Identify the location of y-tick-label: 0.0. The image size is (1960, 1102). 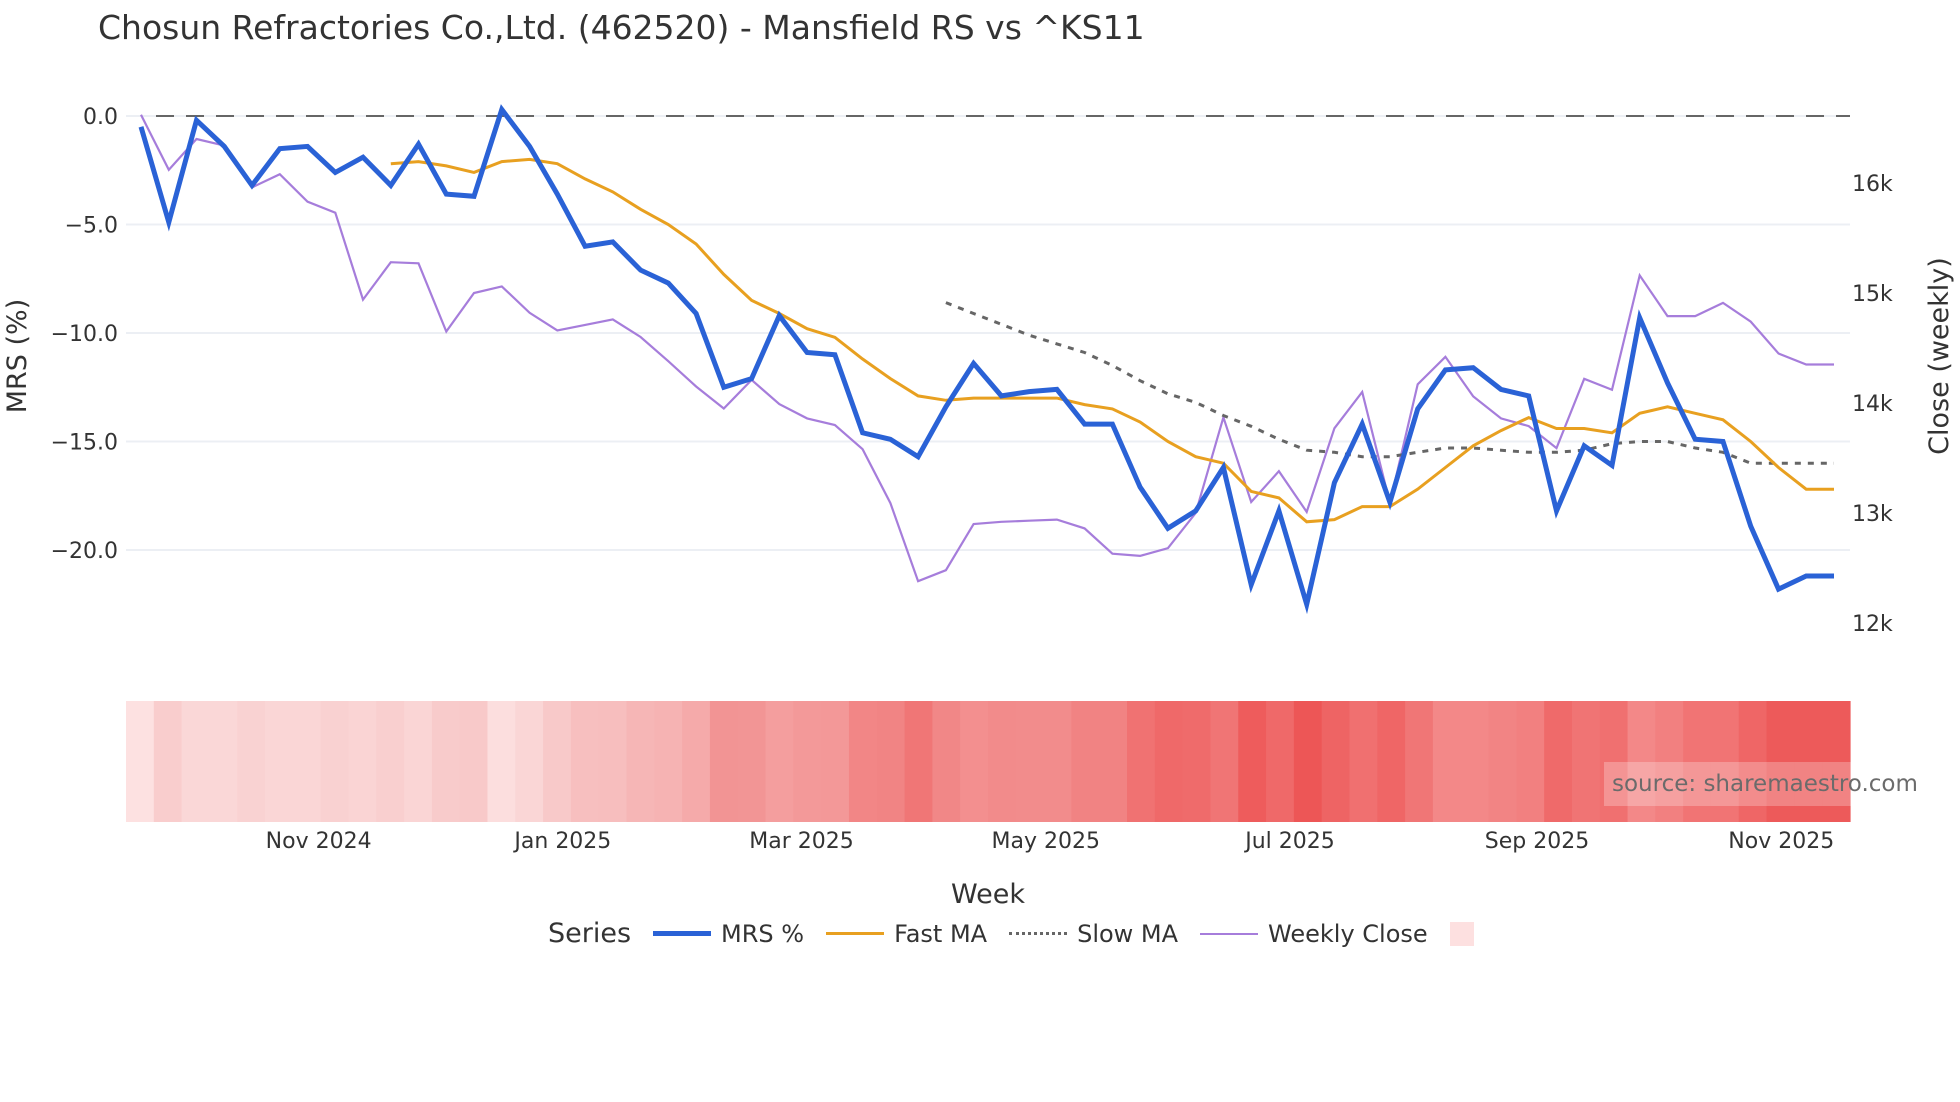
(100, 117).